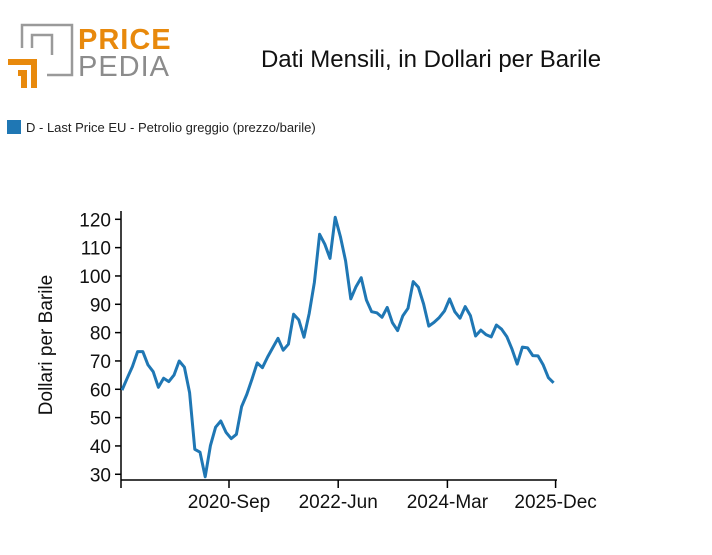 The image size is (712, 555). I want to click on y-tick-label: 100, so click(95, 277).